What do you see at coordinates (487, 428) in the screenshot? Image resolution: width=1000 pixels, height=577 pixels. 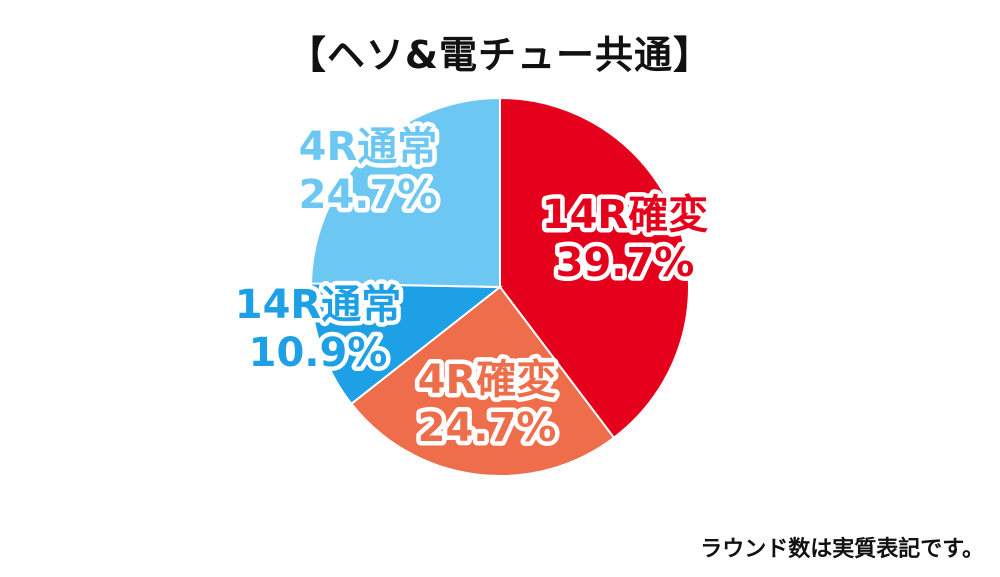 I see `slice-value-2: 24.7%` at bounding box center [487, 428].